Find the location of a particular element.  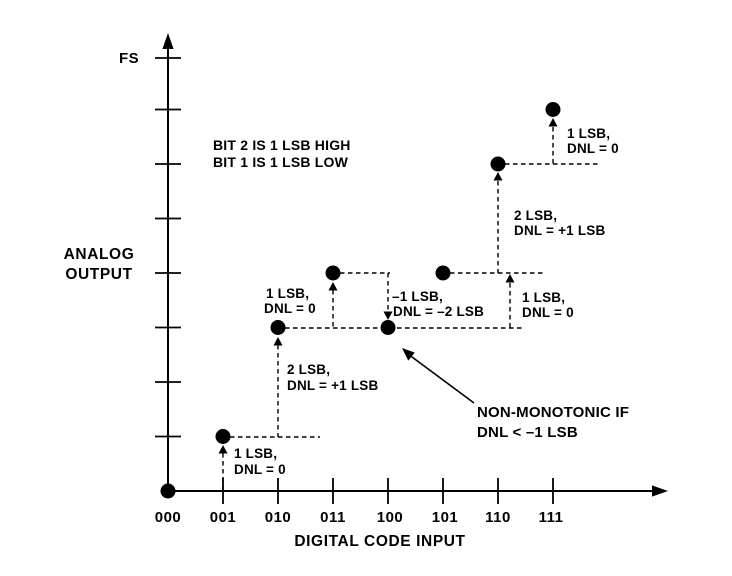

y-axis-ticks is located at coordinates (168, 247).